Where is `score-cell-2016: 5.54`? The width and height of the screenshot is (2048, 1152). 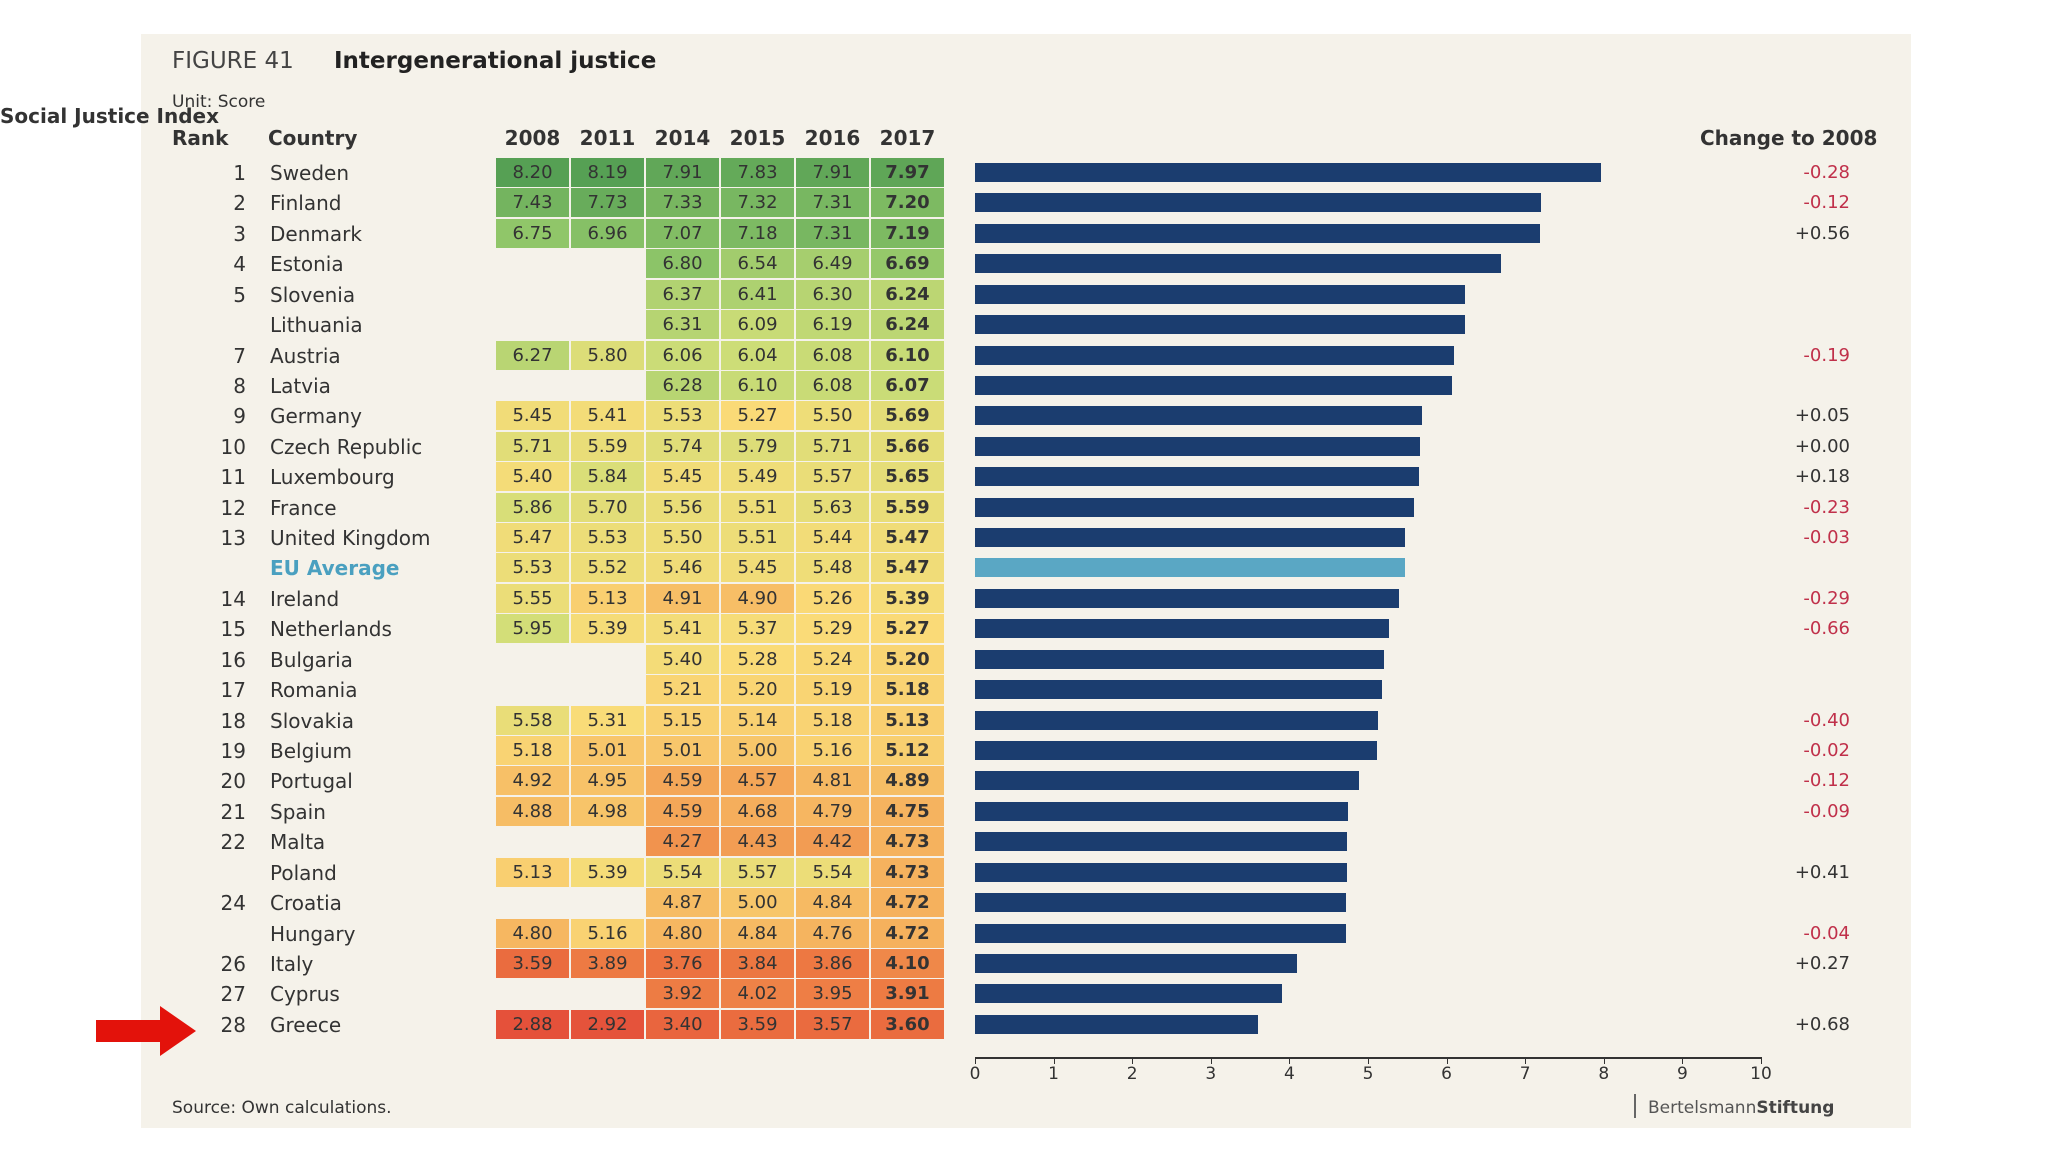 score-cell-2016: 5.54 is located at coordinates (832, 872).